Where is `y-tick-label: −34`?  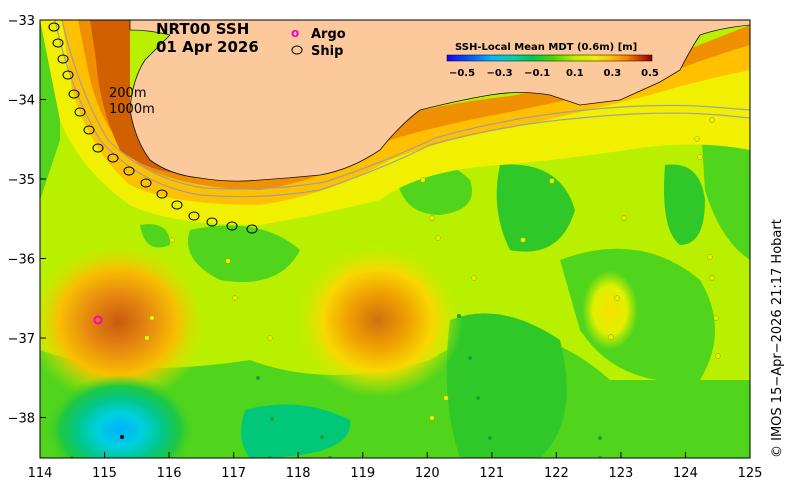
y-tick-label: −34 is located at coordinates (21, 101).